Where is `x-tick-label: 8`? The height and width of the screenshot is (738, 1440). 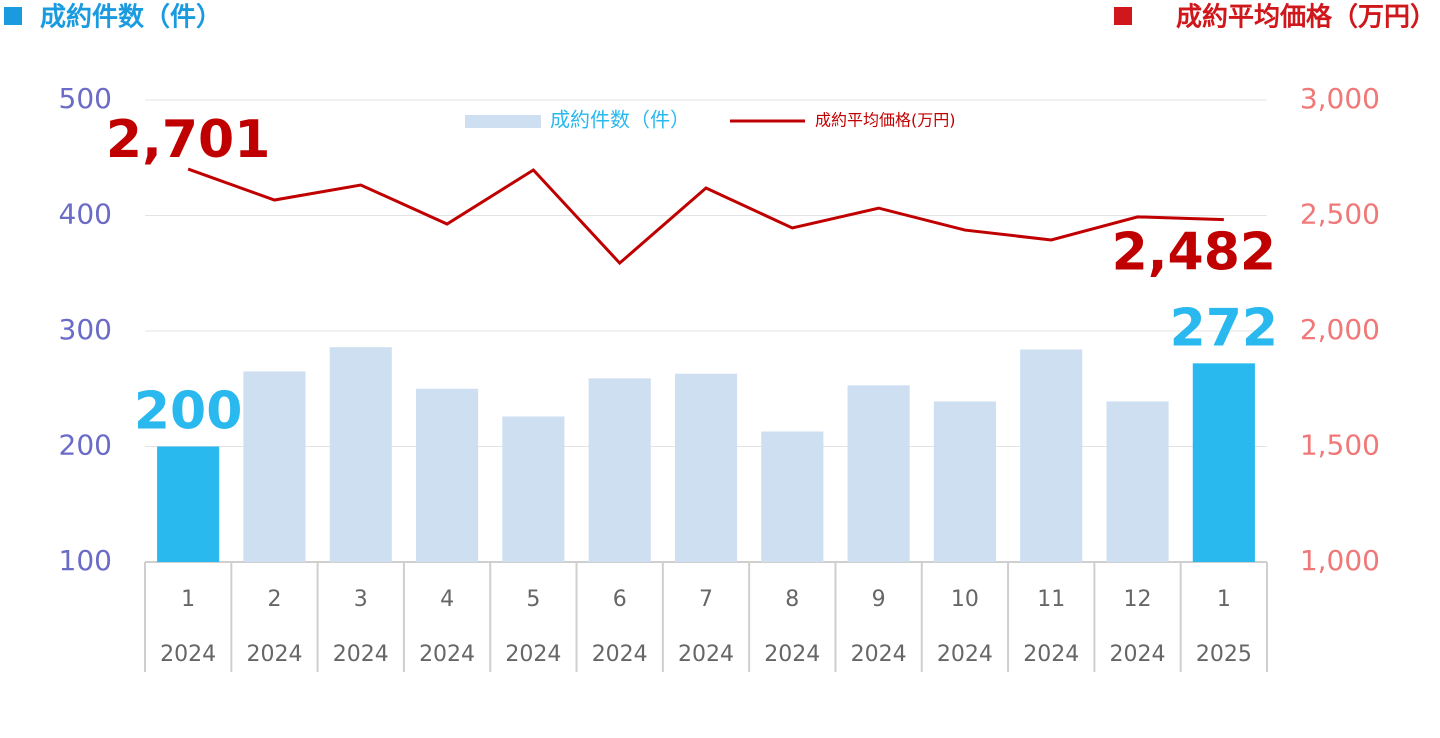 x-tick-label: 8 is located at coordinates (792, 599).